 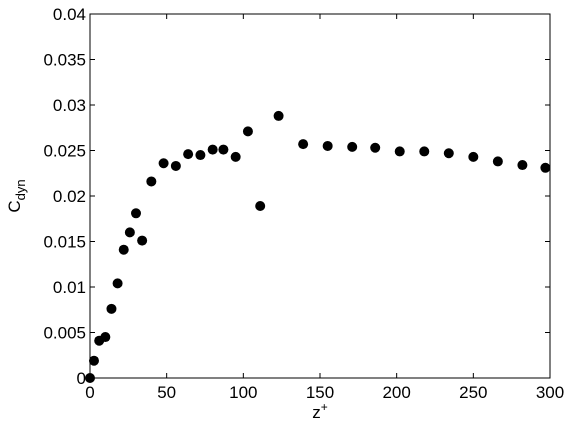 I want to click on y-tick-label: 0.025, so click(x=64, y=151).